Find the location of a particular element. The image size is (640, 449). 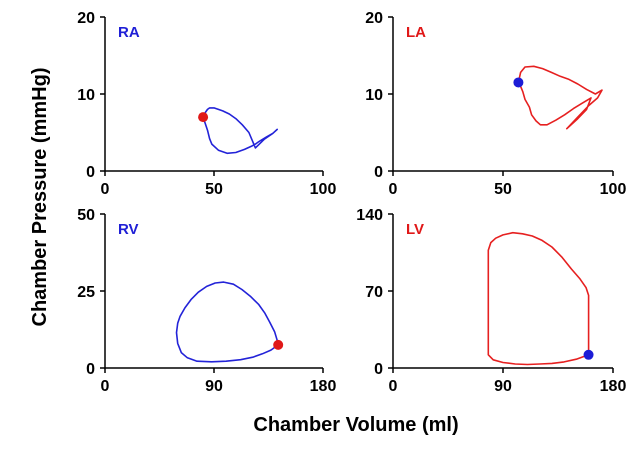

y-tick-label: 50 is located at coordinates (86, 215).